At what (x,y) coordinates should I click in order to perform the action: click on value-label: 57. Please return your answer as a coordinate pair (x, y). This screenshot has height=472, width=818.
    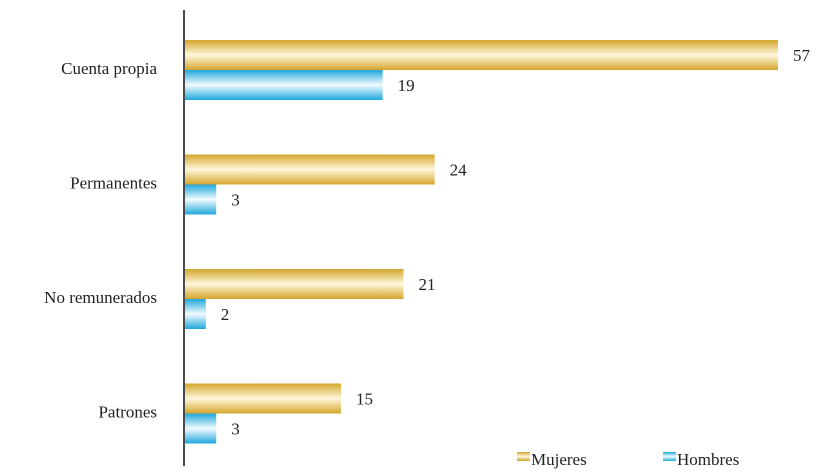
    Looking at the image, I should click on (802, 55).